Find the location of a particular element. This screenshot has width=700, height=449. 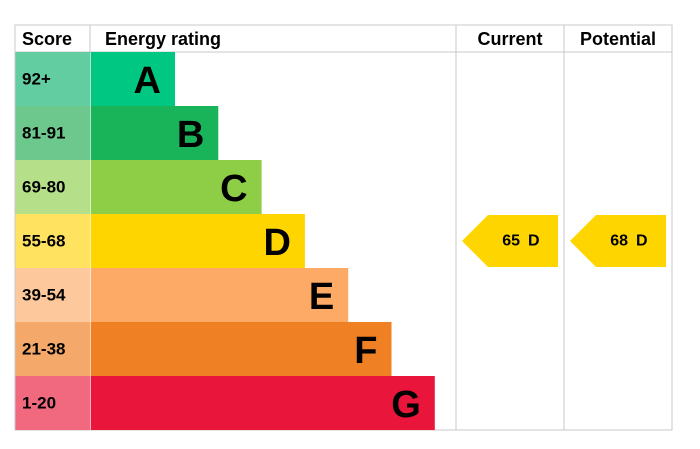

rating-letter: D is located at coordinates (276, 243).